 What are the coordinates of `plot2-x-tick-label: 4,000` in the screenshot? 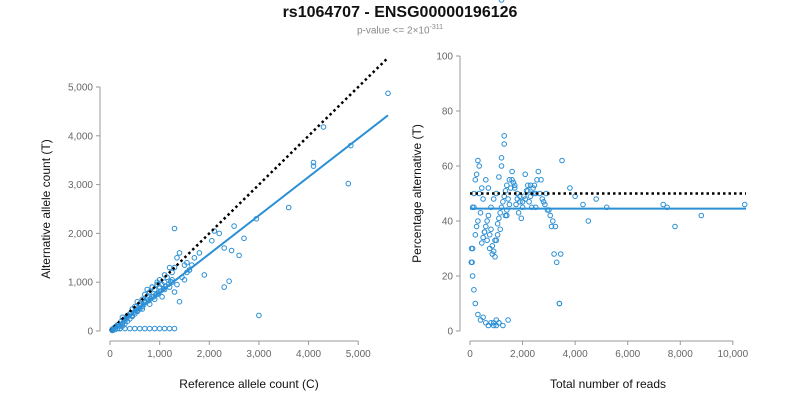 It's located at (575, 354).